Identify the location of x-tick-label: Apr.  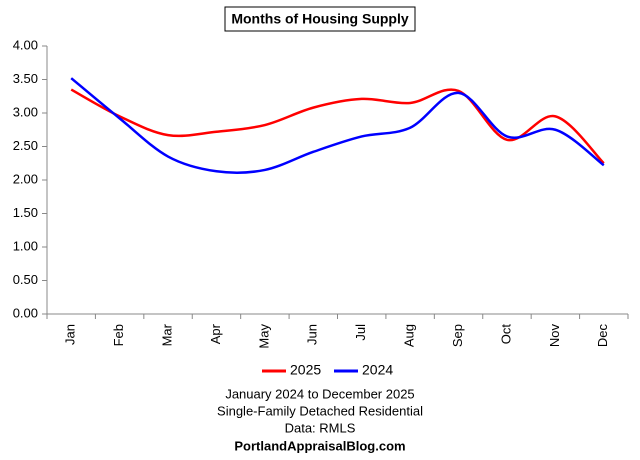
(215, 333).